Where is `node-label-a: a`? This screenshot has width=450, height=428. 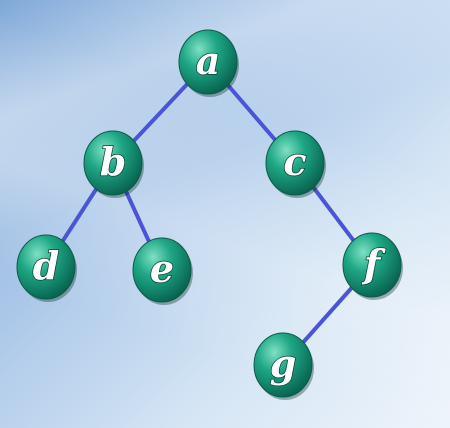 node-label-a: a is located at coordinates (208, 60).